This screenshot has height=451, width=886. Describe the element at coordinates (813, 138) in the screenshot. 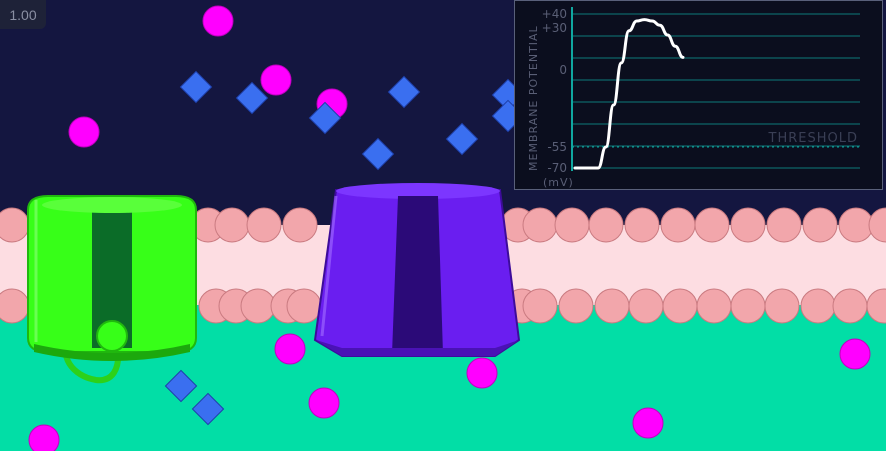

I see `threshold-label: THRESHOLD` at that location.